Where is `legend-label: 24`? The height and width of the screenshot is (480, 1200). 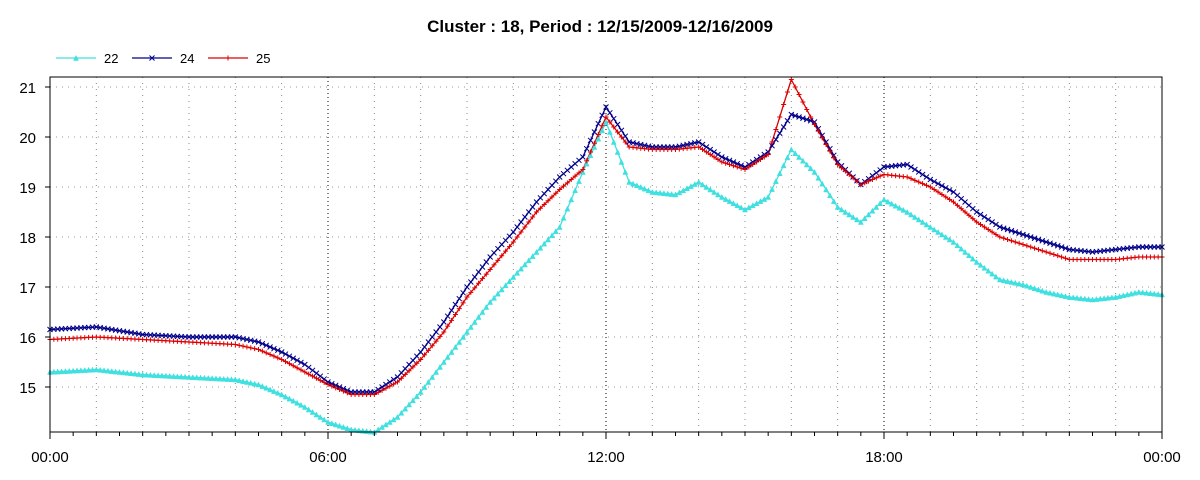
legend-label: 24 is located at coordinates (187, 58).